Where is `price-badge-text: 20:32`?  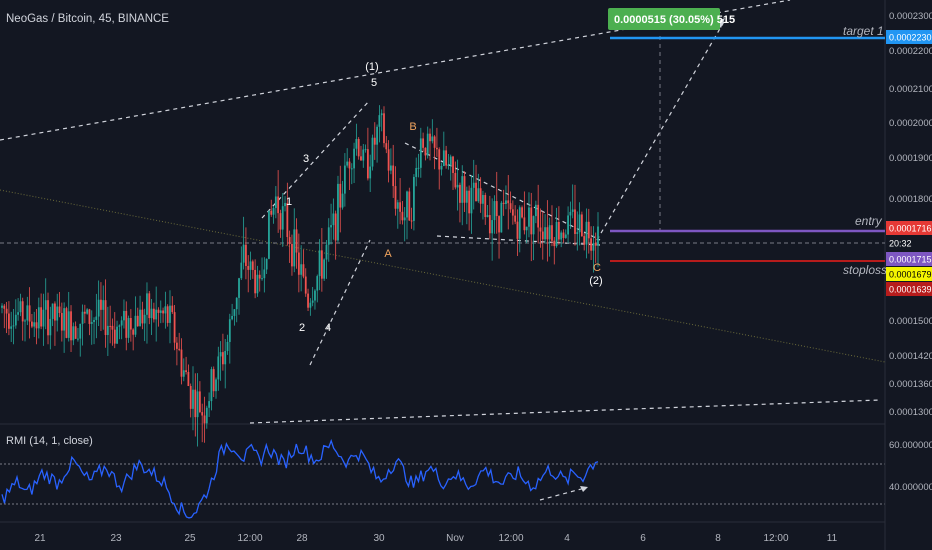 price-badge-text: 20:32 is located at coordinates (900, 244).